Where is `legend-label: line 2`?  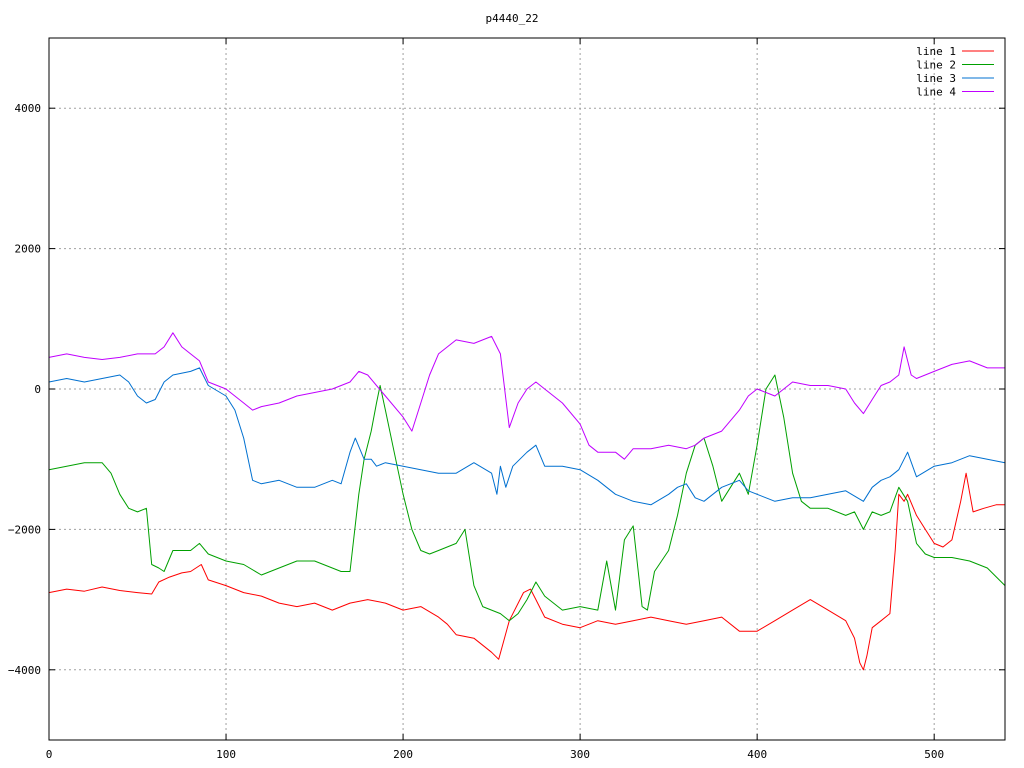 legend-label: line 2 is located at coordinates (936, 65).